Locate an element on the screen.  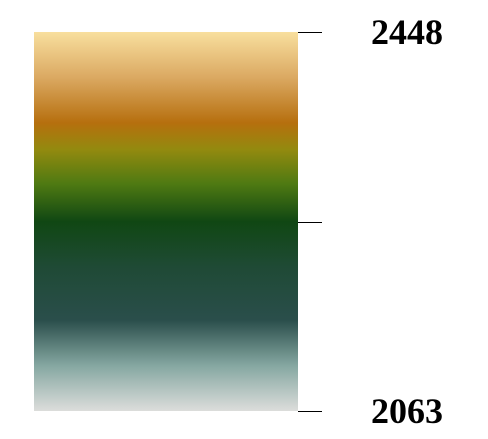
colorbar-tick-label: 2448 is located at coordinates (407, 32).